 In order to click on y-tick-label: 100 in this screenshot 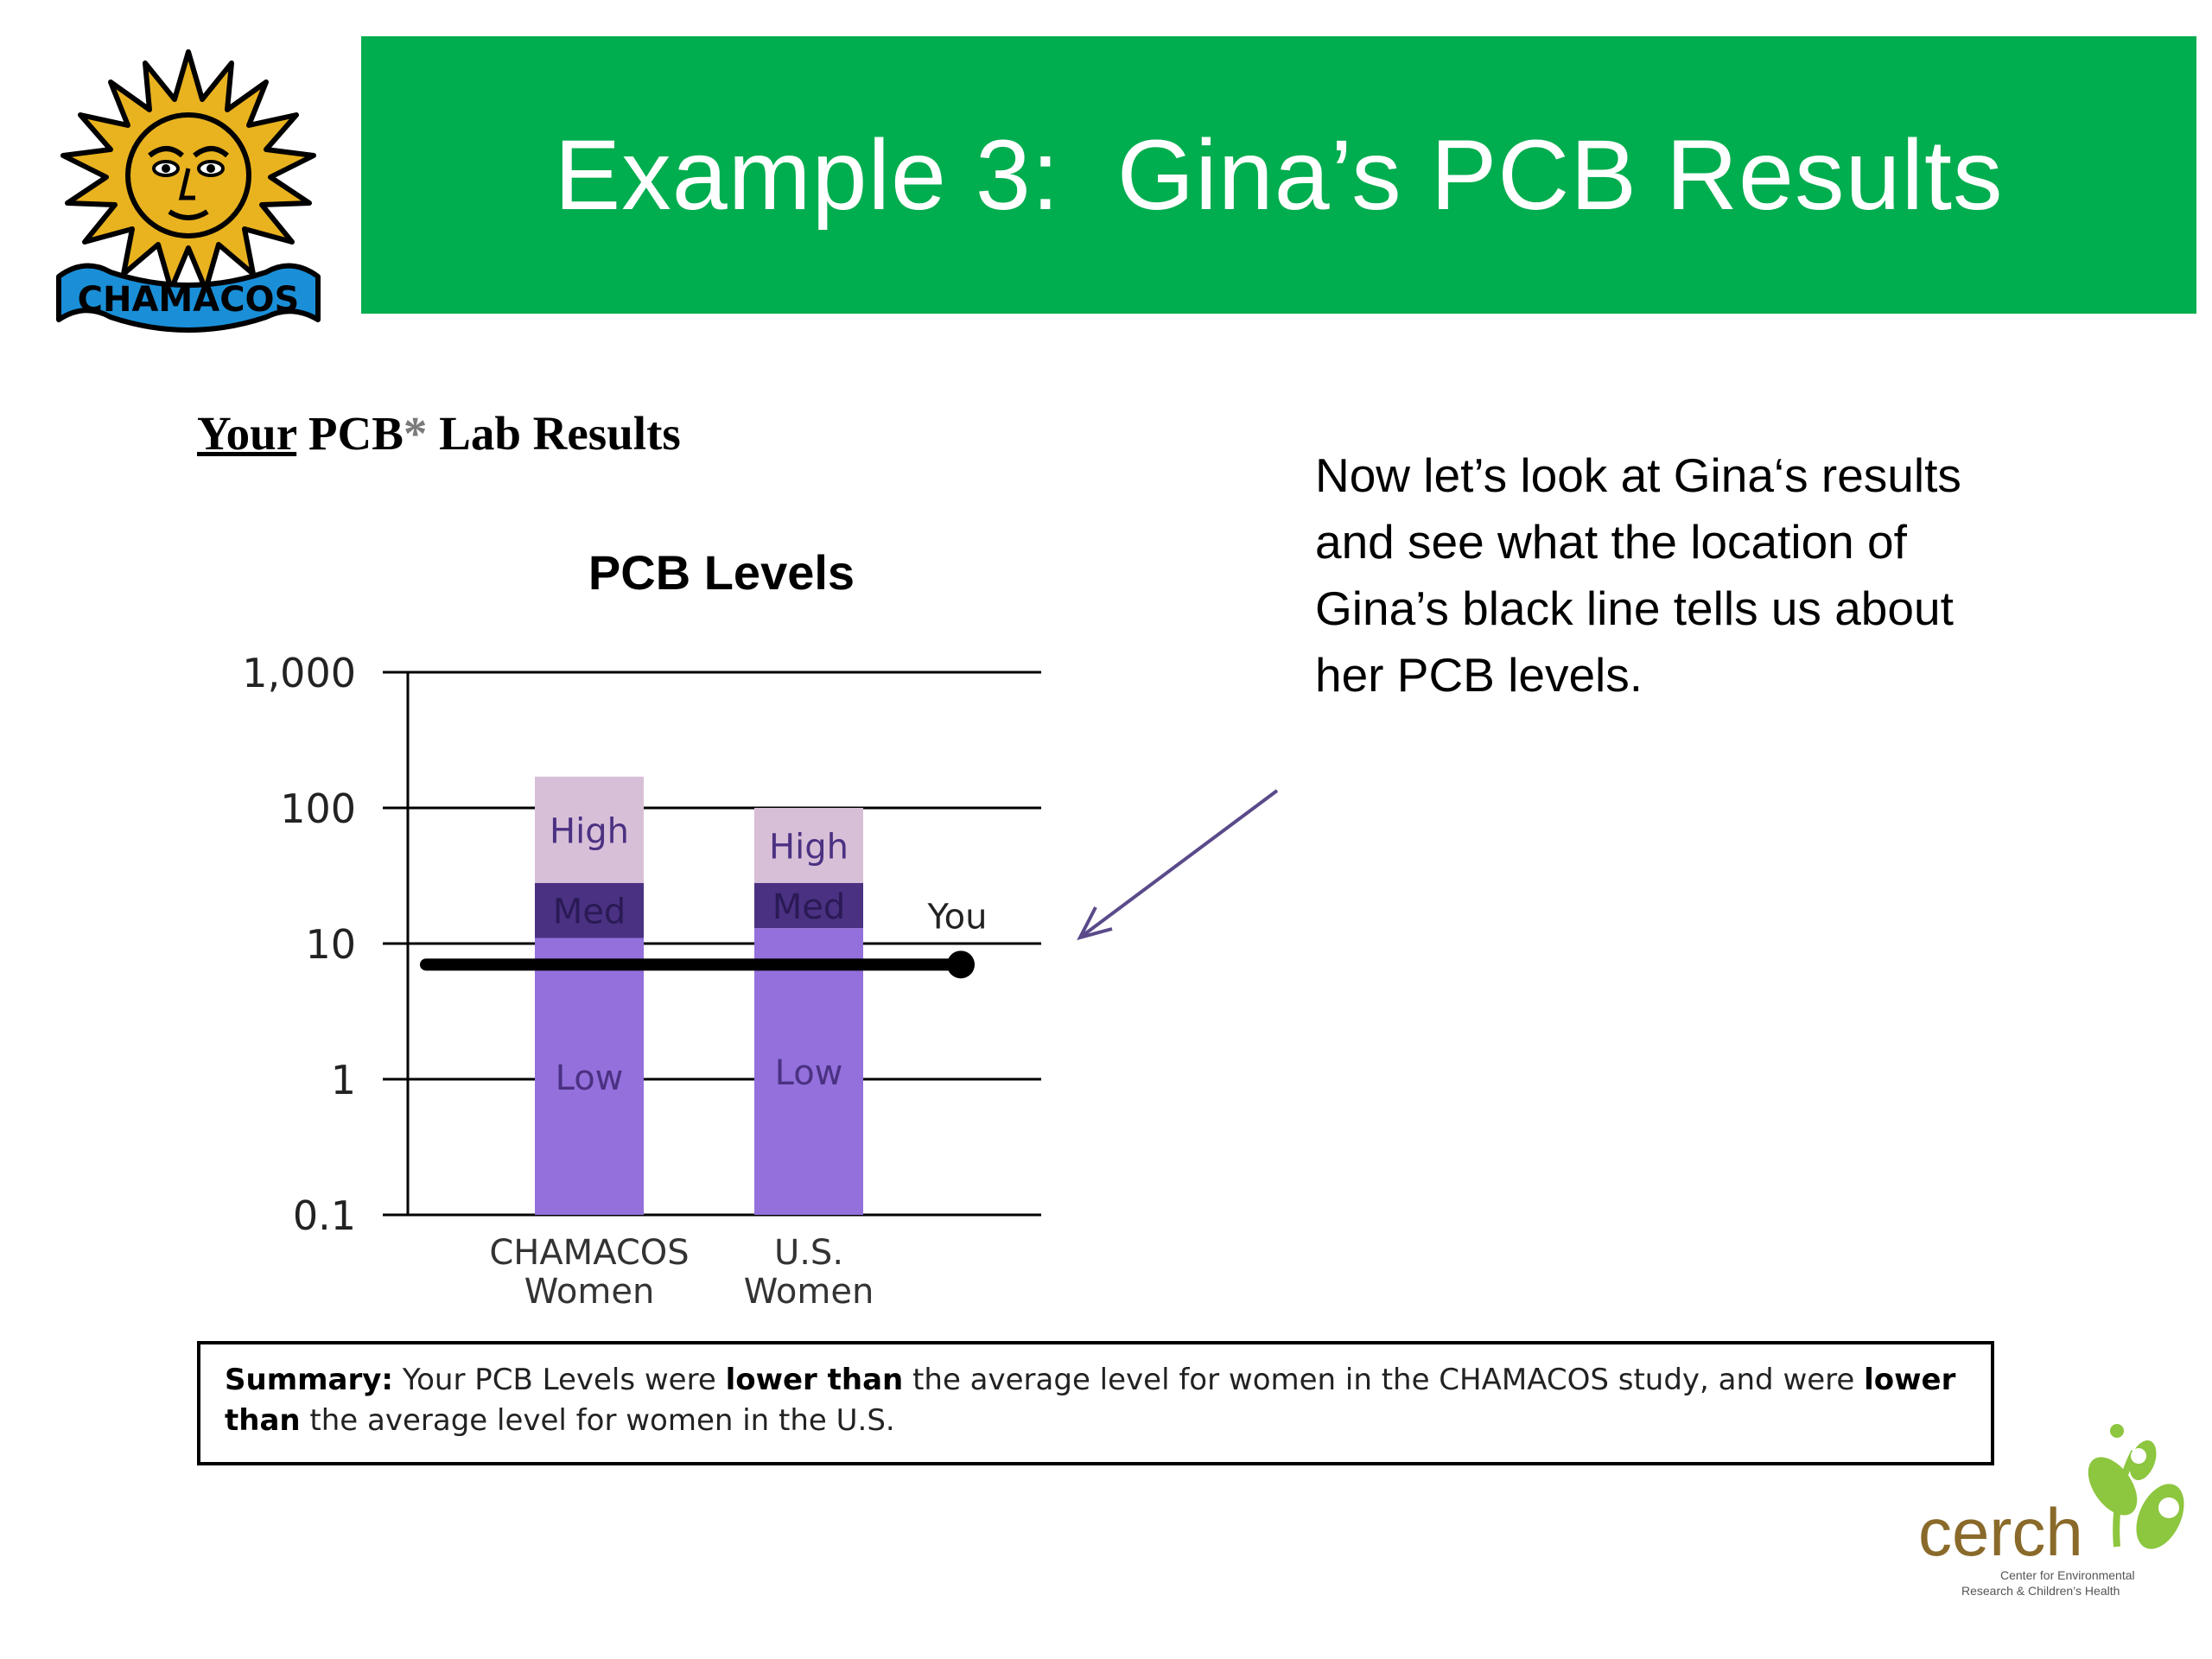, I will do `click(318, 808)`.